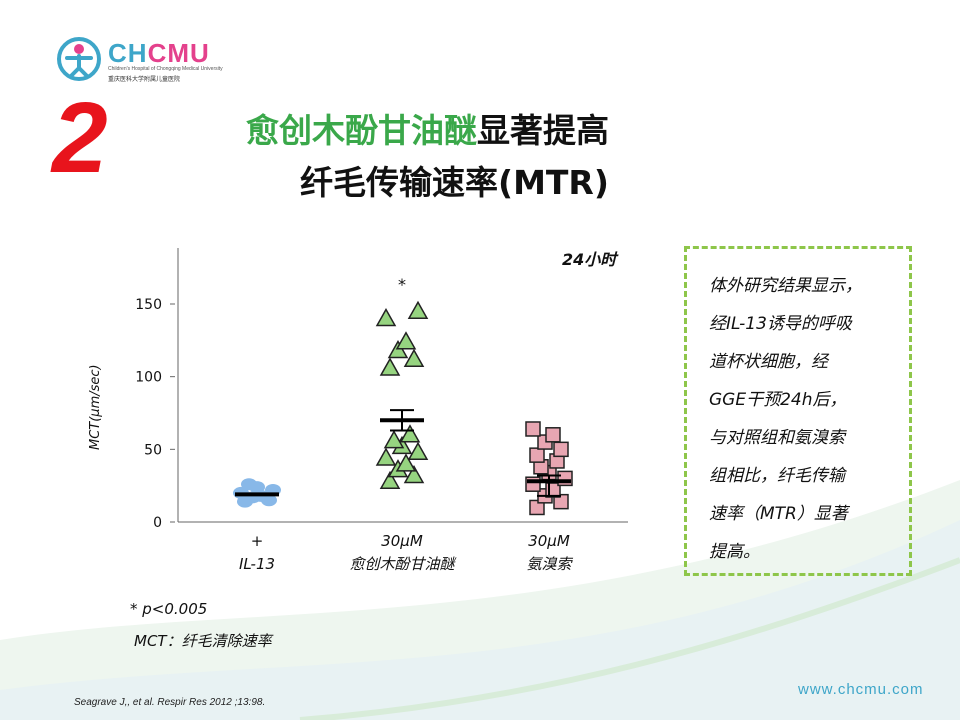 The image size is (960, 720). What do you see at coordinates (257, 541) in the screenshot?
I see `x-category-label-top: +` at bounding box center [257, 541].